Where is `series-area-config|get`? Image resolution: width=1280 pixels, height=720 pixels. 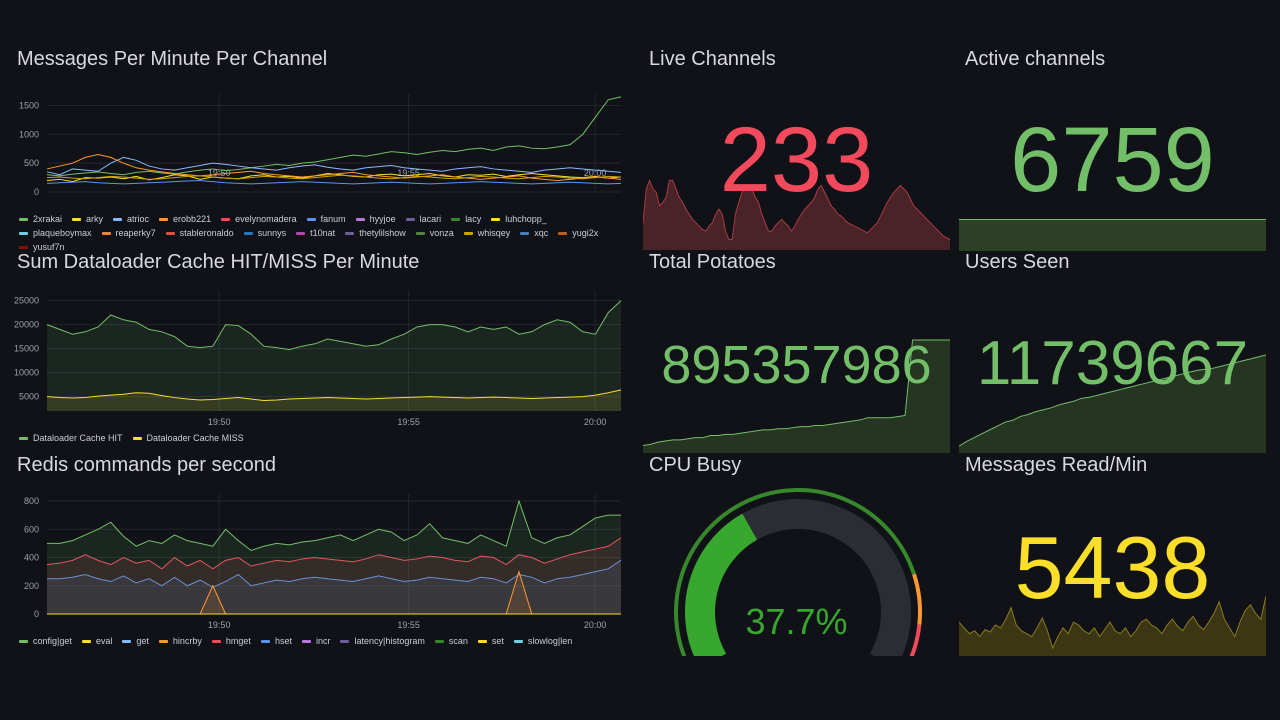
series-area-config|get is located at coordinates (334, 557).